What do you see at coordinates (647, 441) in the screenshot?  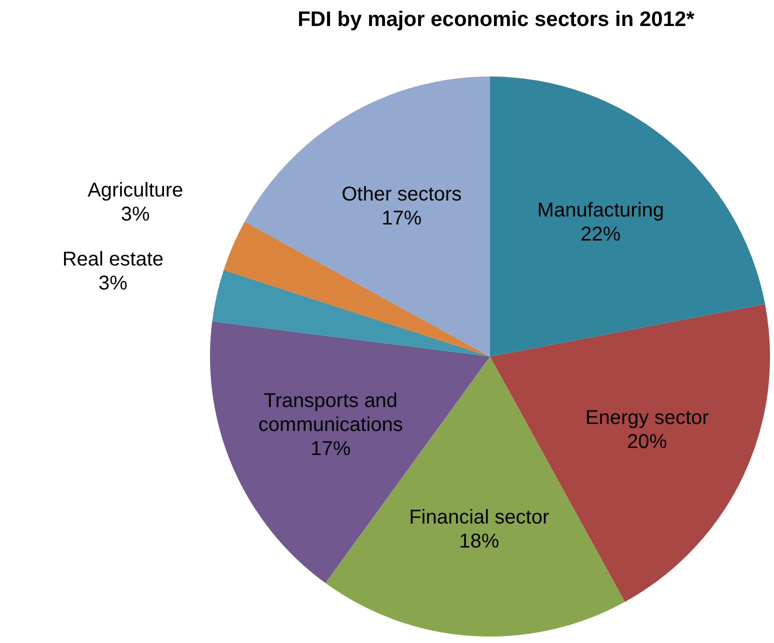 I see `data-label: 20%` at bounding box center [647, 441].